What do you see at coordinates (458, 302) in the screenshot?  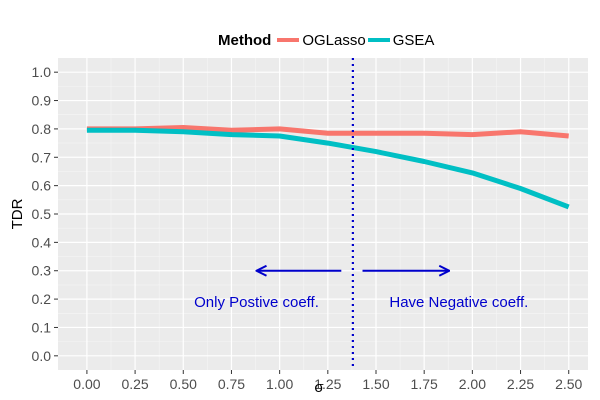 I see `annotation-negative: Have Negative coeff.` at bounding box center [458, 302].